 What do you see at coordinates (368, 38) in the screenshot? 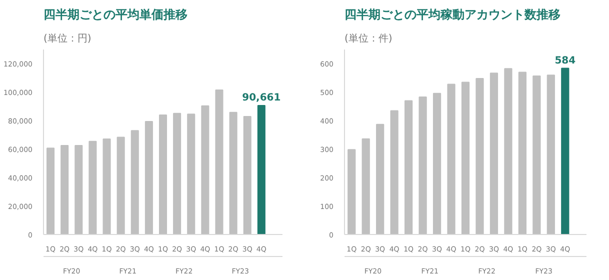
I see `y-axis-title: (単位：件)` at bounding box center [368, 38].